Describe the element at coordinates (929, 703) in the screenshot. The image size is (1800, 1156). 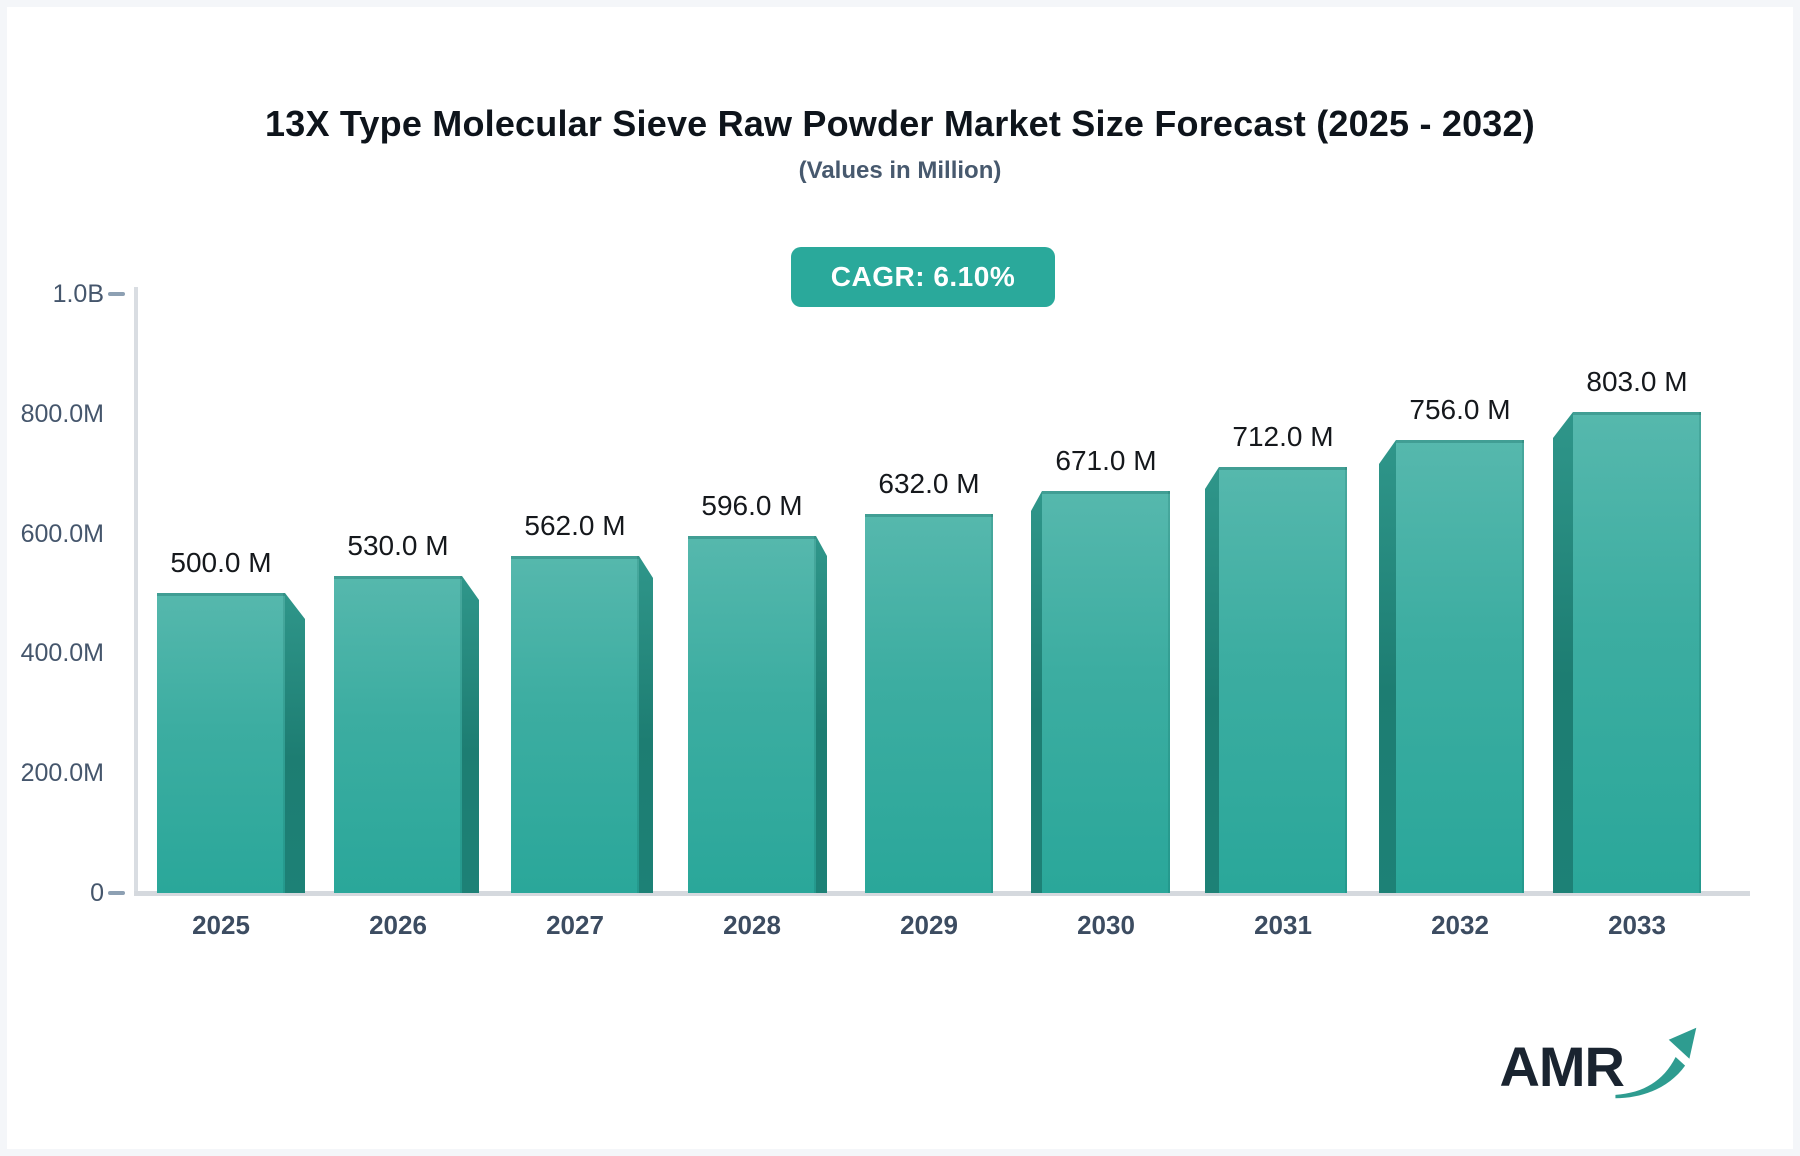
I see `bar-2029` at that location.